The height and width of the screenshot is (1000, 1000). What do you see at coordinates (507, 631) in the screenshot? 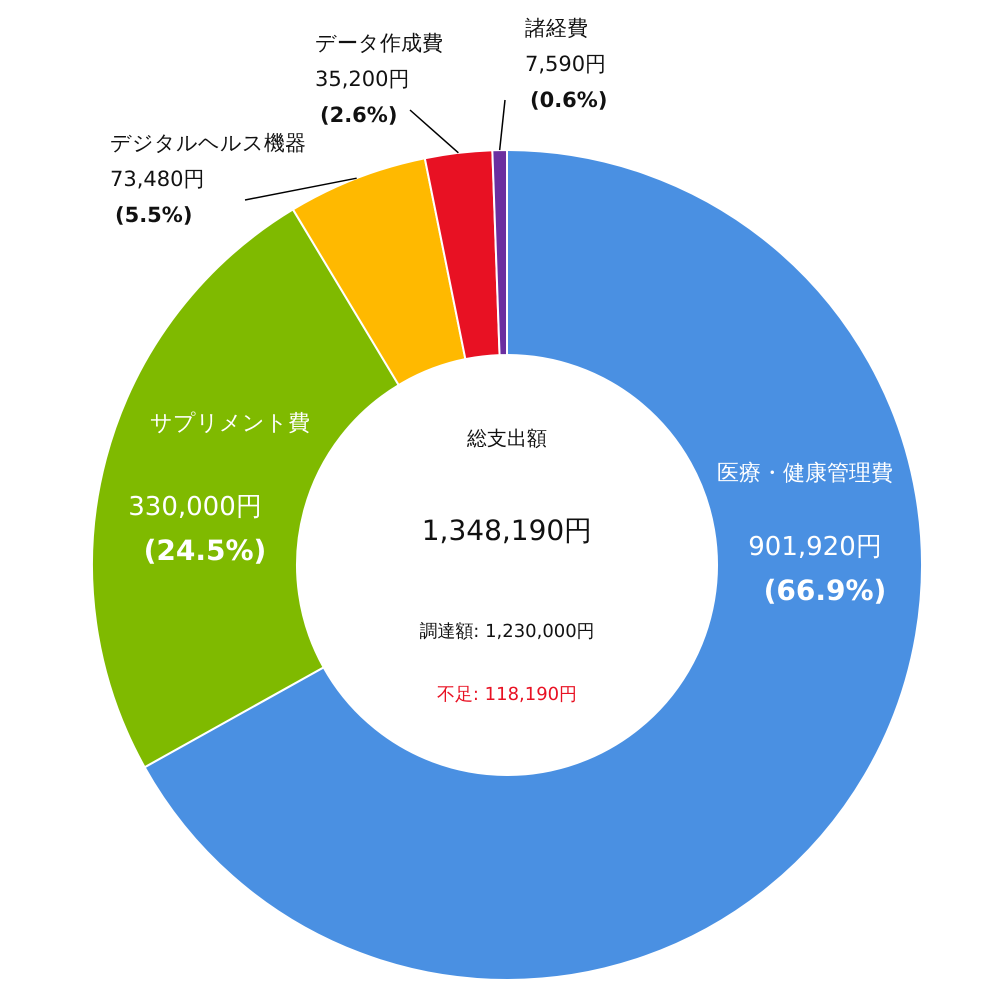
I see `text: 調達額: 1,230,000円` at bounding box center [507, 631].